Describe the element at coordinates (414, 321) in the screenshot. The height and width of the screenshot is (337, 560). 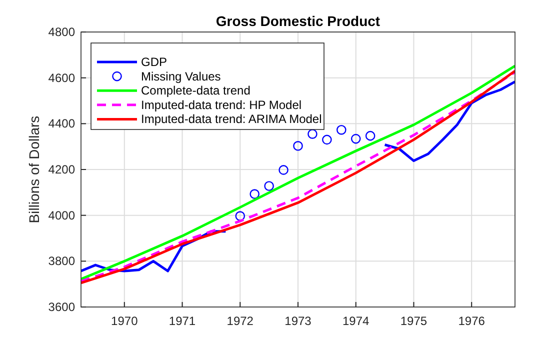
I see `x-tick-label: 1975` at that location.